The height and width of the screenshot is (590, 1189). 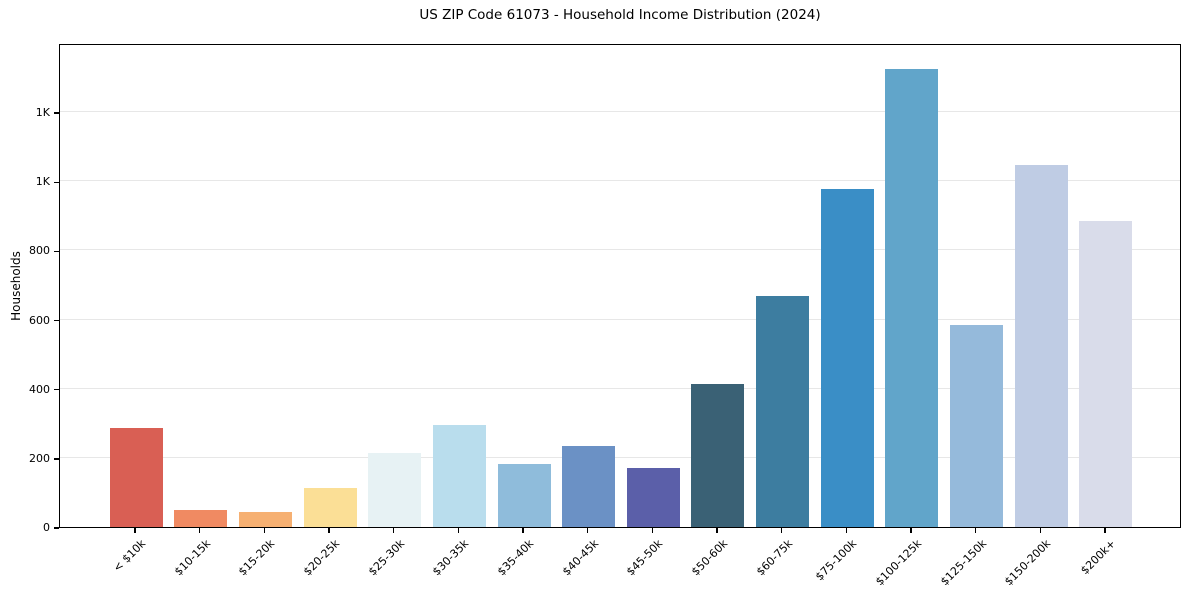 I want to click on x-tick-label: < $10k, so click(x=129, y=556).